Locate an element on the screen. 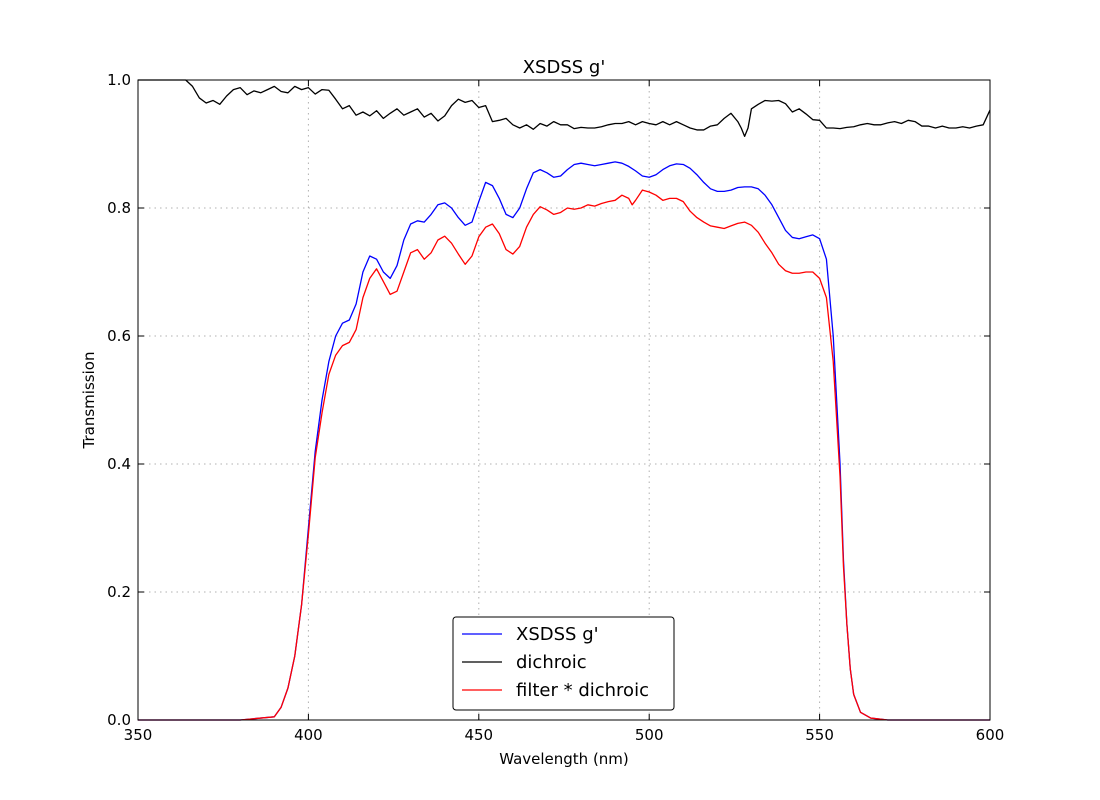  legend-entries: XSDSS g' dichroic filter * dichroic is located at coordinates (555, 662).